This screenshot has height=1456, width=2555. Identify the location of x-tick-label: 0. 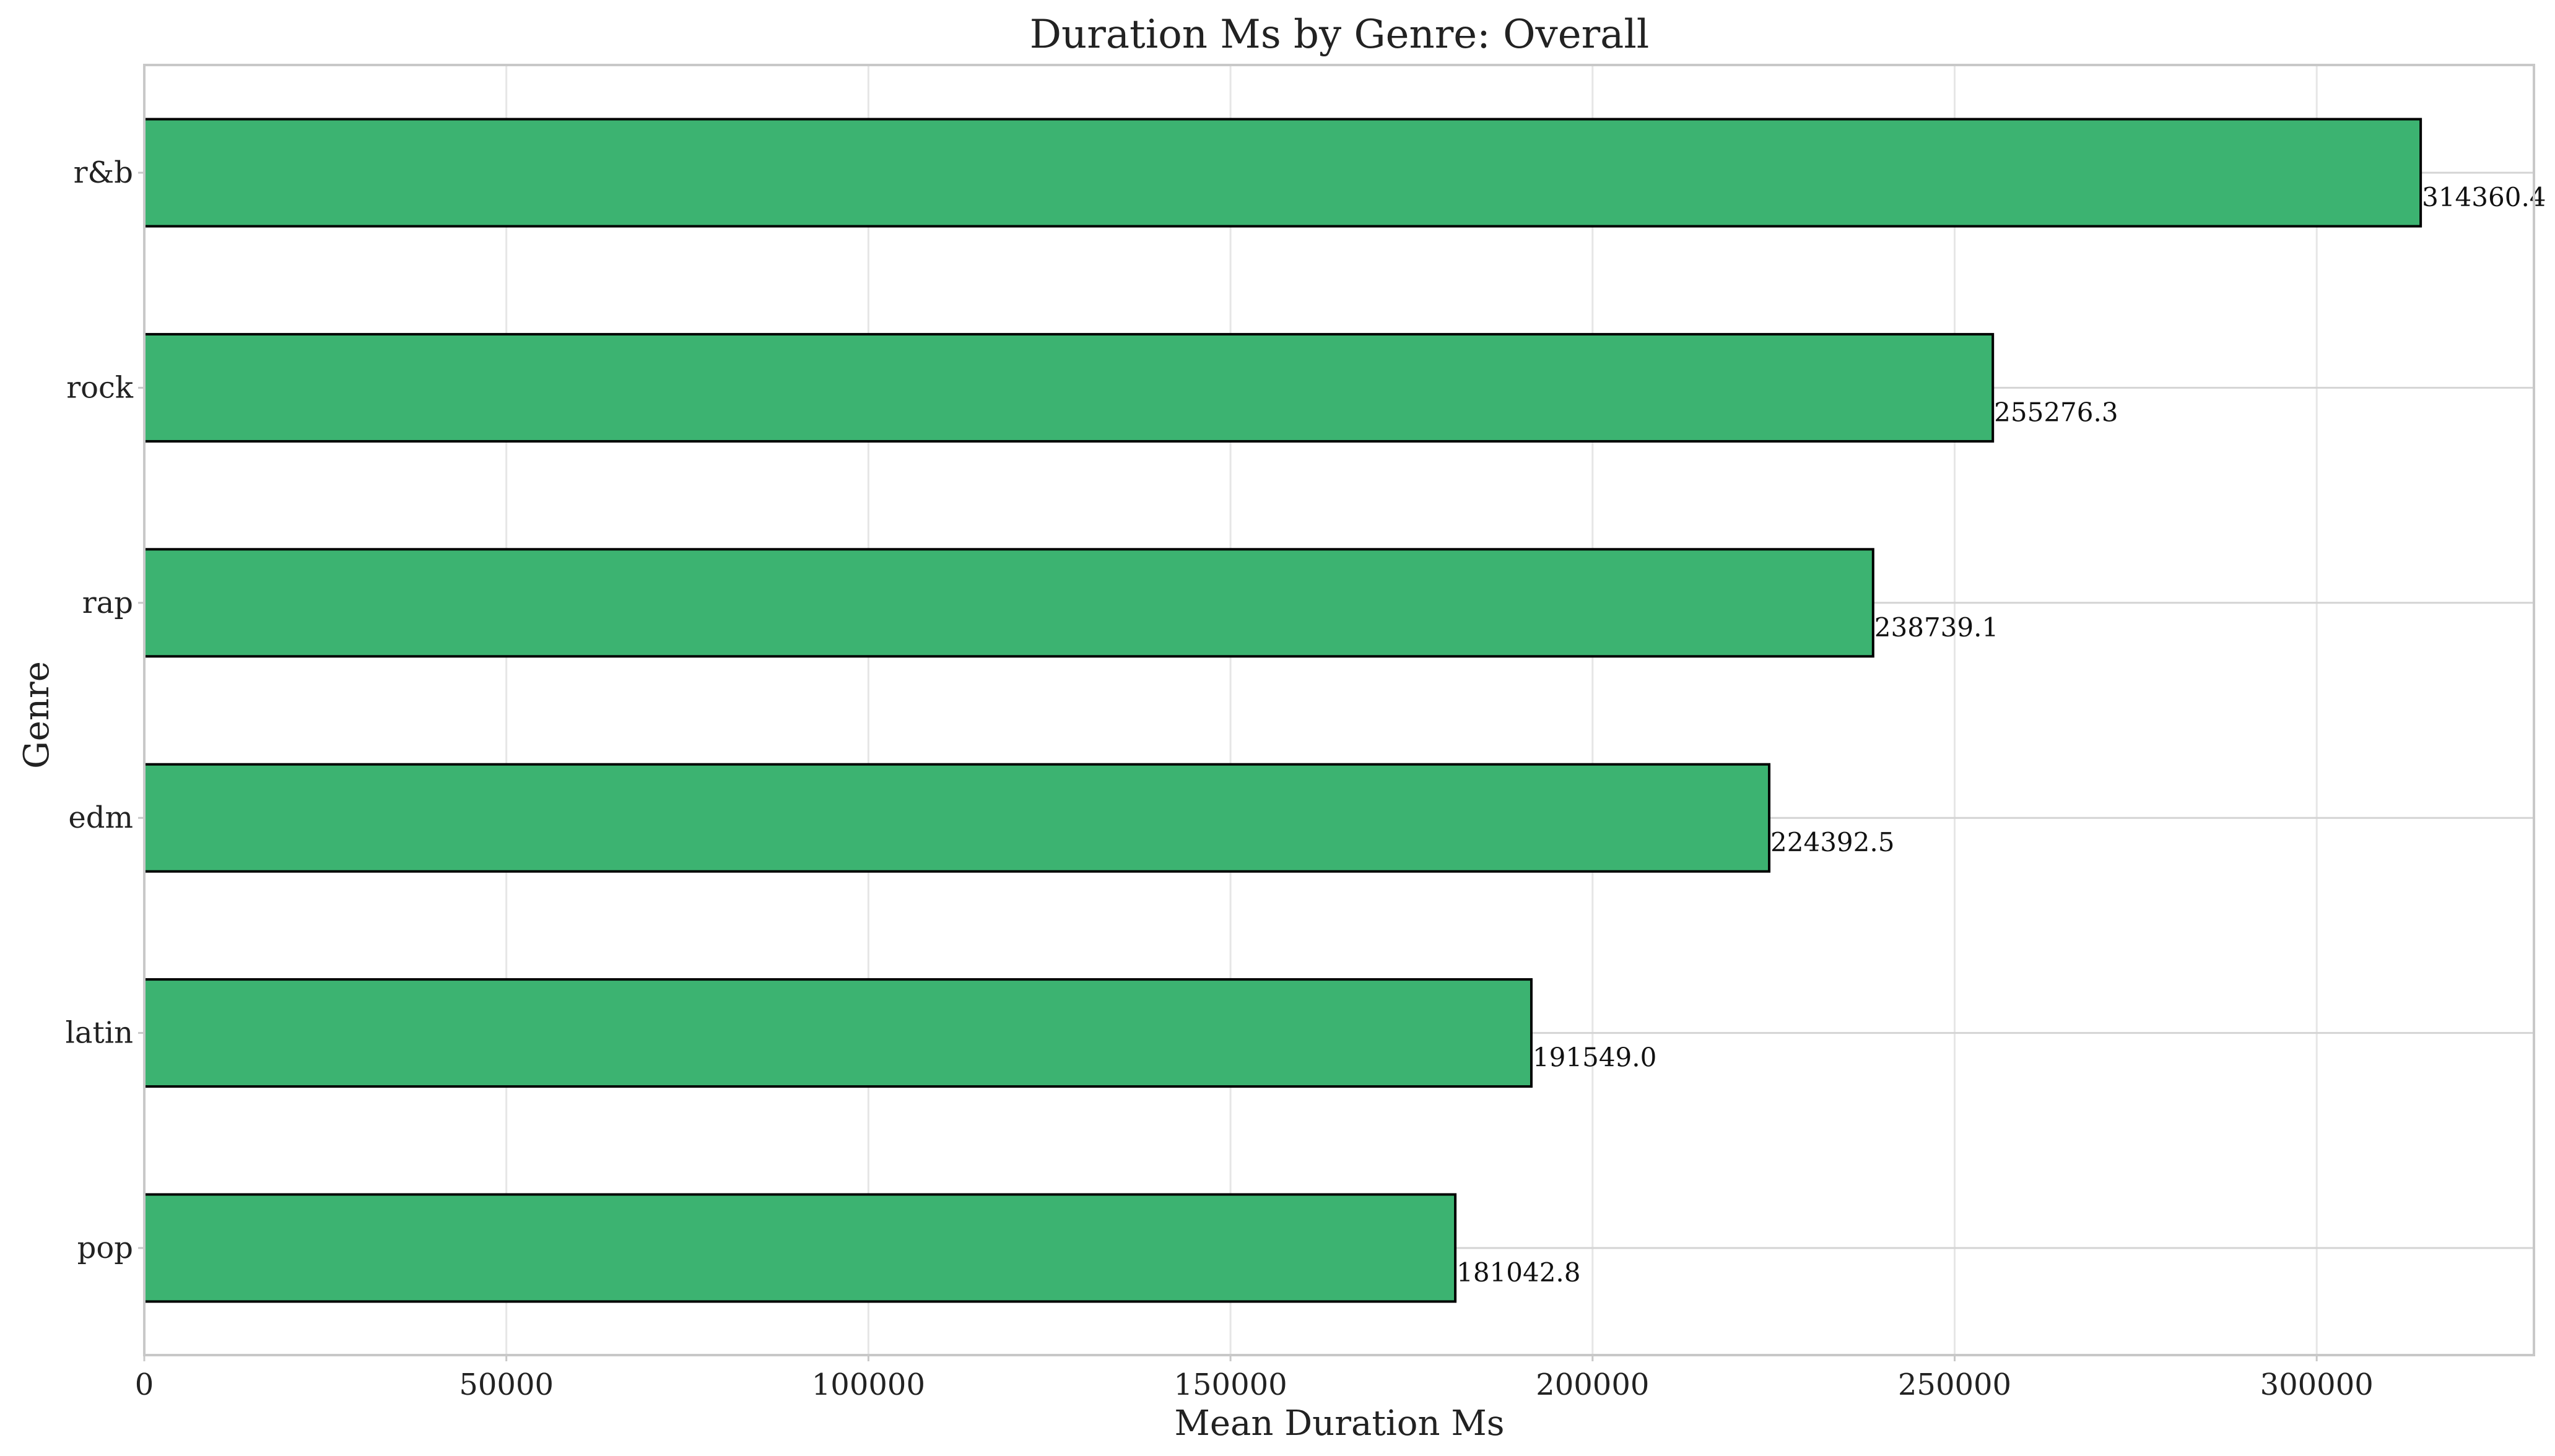
(144, 1384).